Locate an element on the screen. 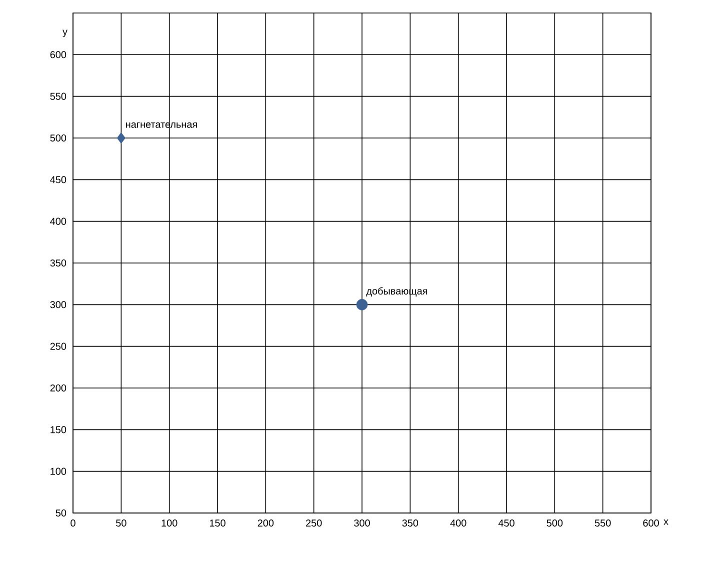  x-tick-label: 200 is located at coordinates (266, 523).